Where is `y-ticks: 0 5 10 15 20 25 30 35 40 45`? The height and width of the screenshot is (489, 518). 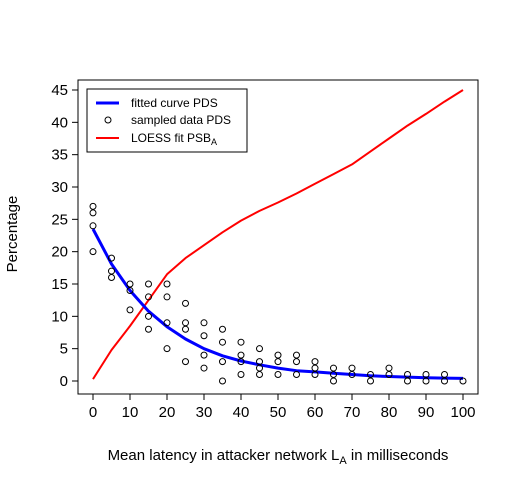 y-ticks: 0 5 10 15 20 25 30 35 40 45 is located at coordinates (64, 236).